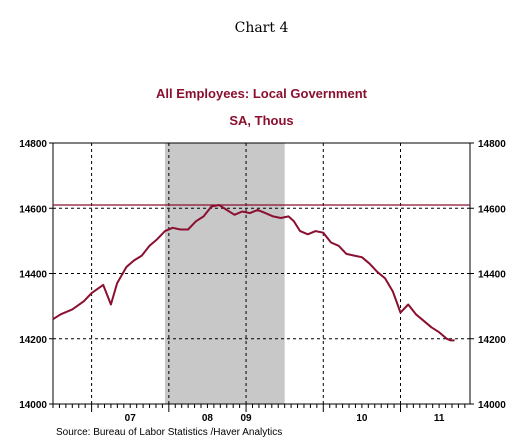 Image resolution: width=523 pixels, height=447 pixels. Describe the element at coordinates (439, 418) in the screenshot. I see `xtick-label-11: 11` at that location.